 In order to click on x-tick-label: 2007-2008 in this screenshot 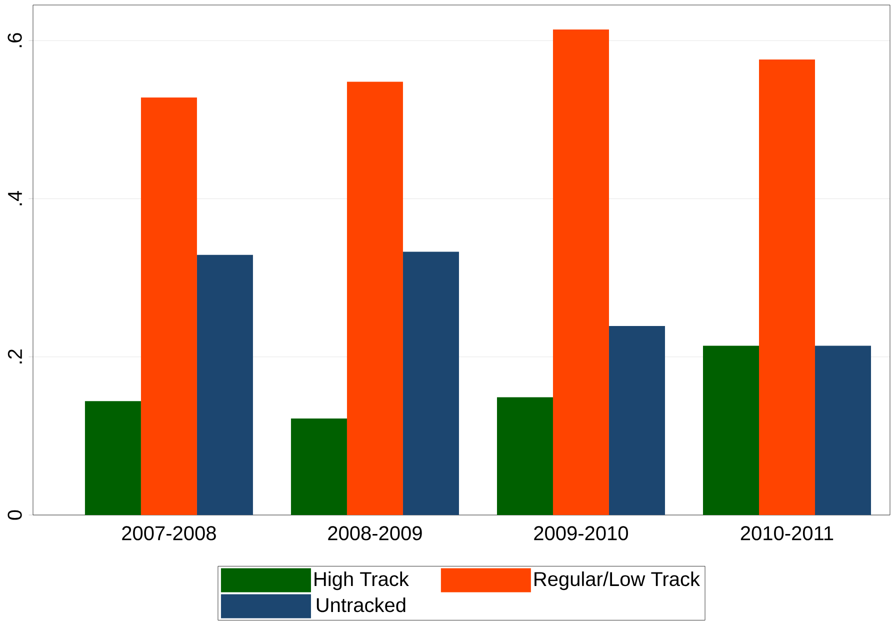, I will do `click(169, 533)`.